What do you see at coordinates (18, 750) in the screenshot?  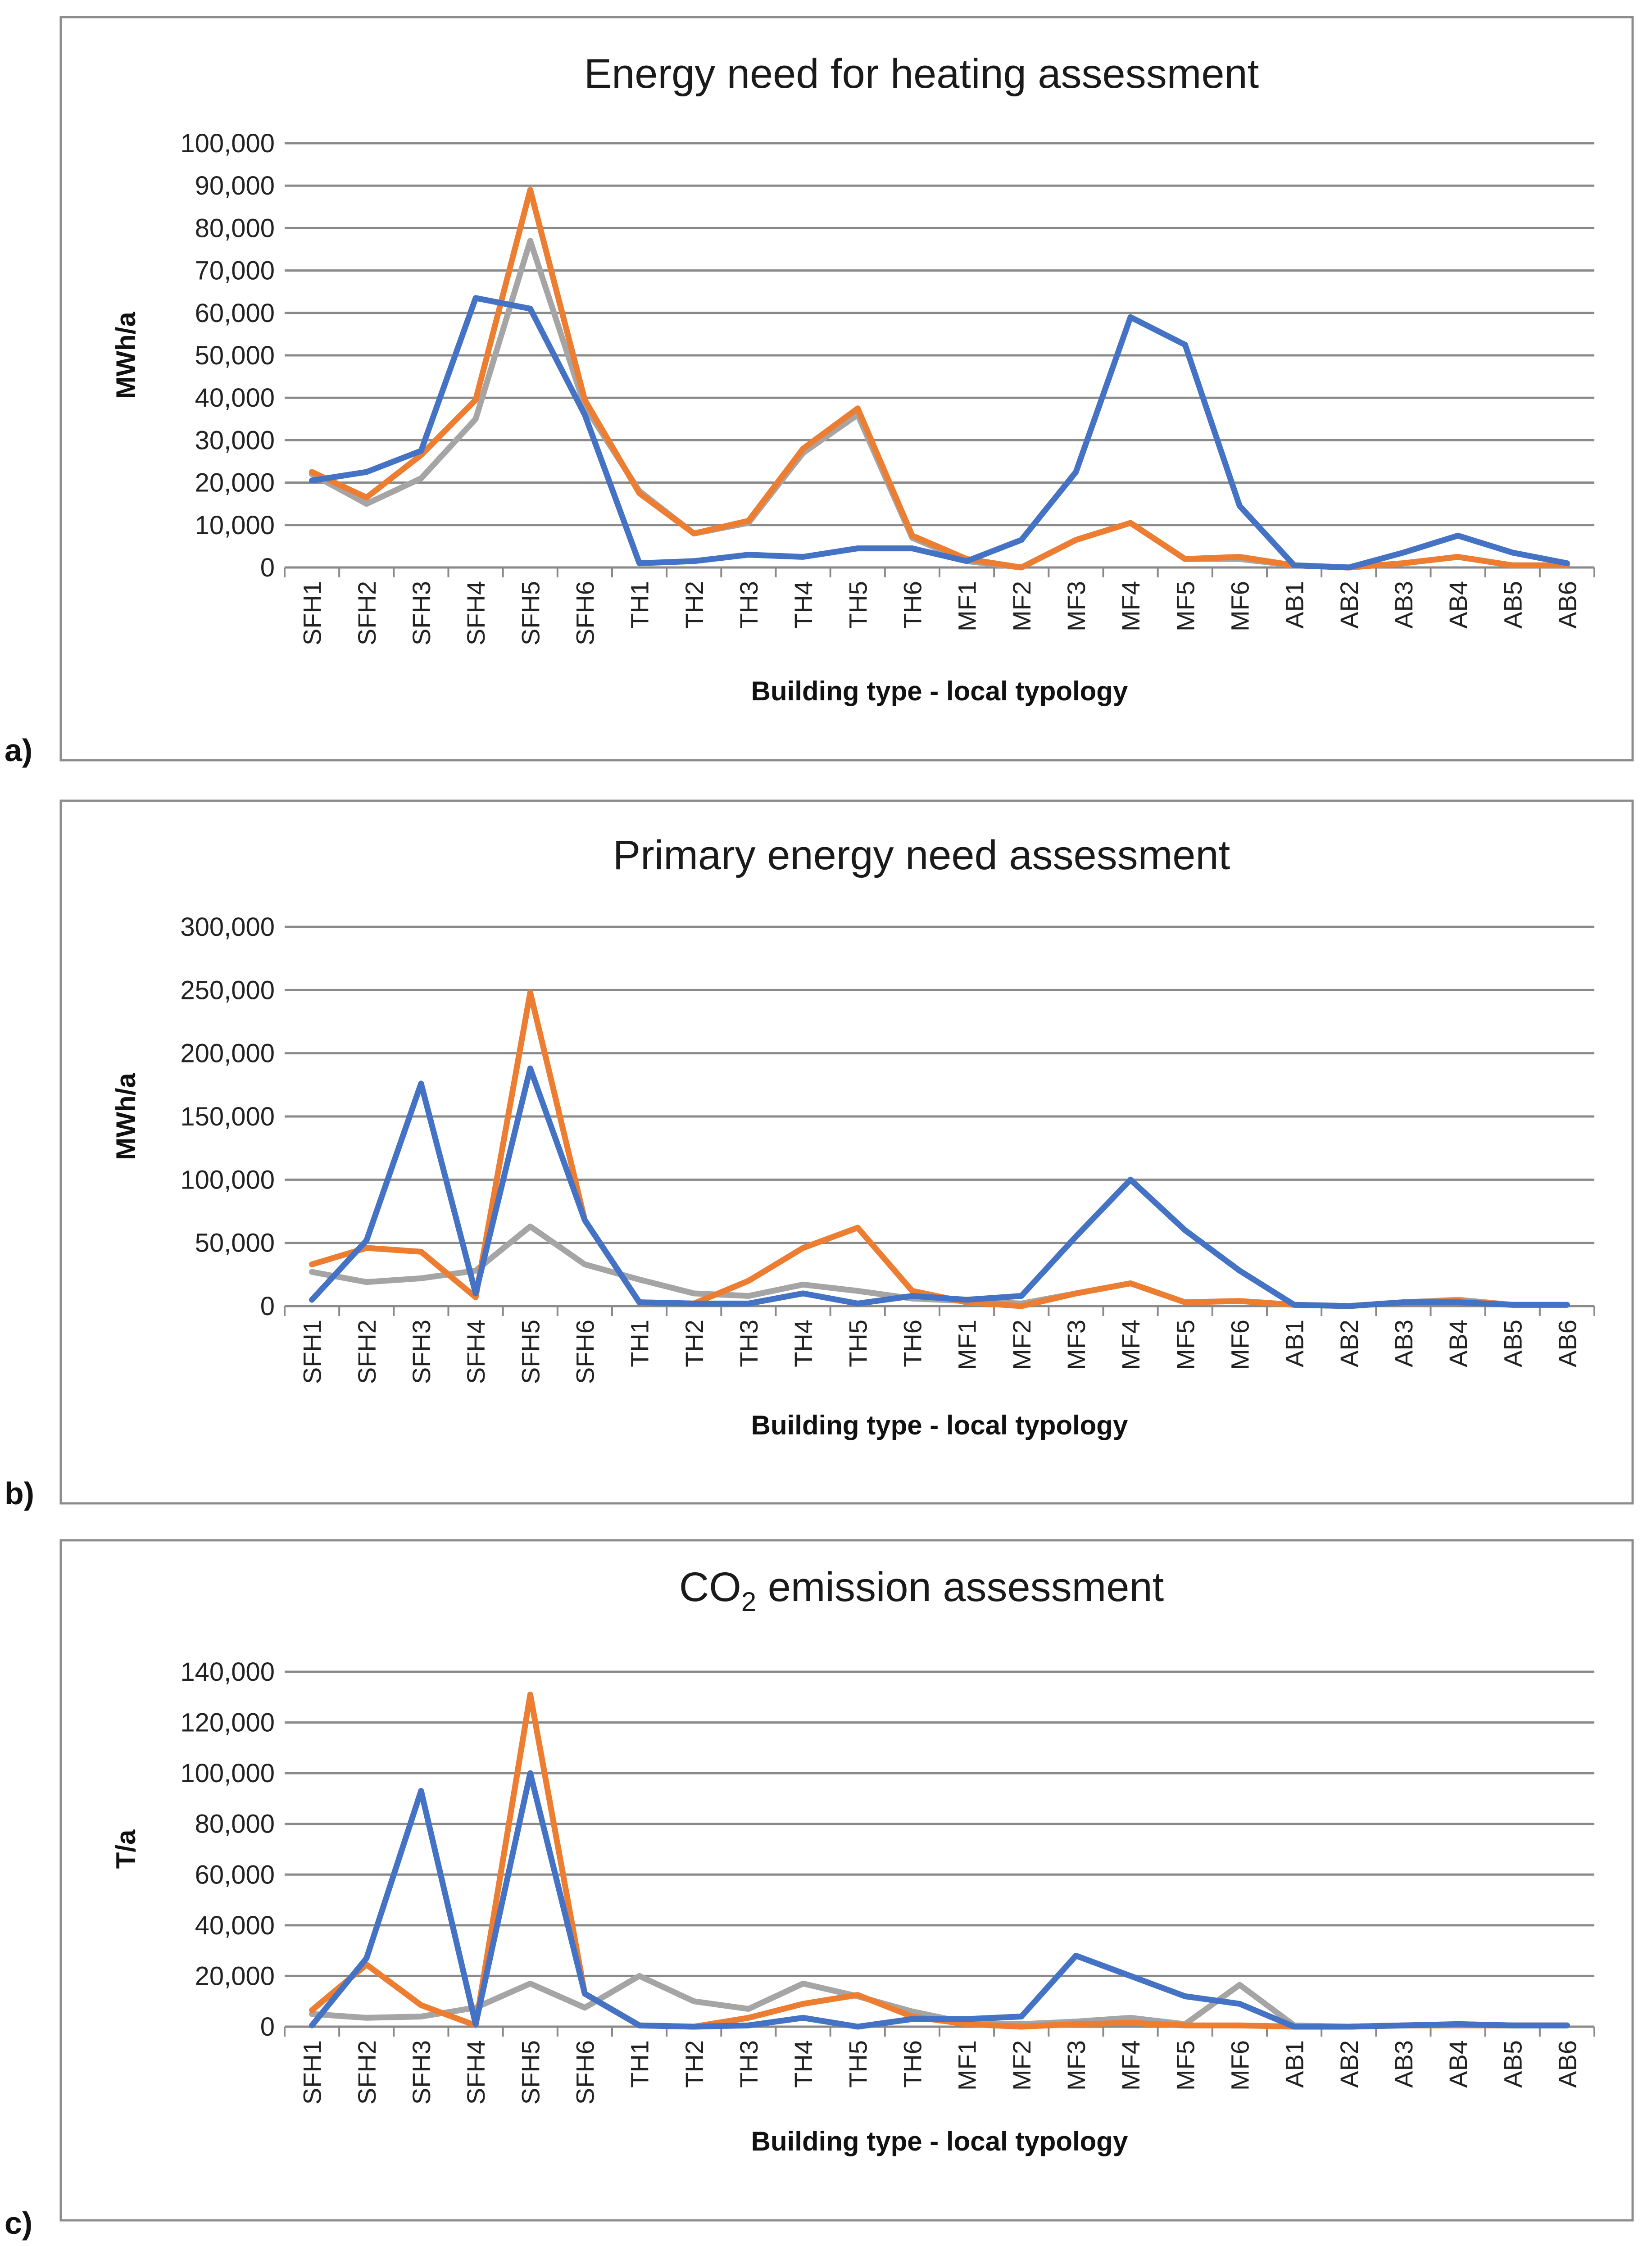 I see `panel-label: a)` at bounding box center [18, 750].